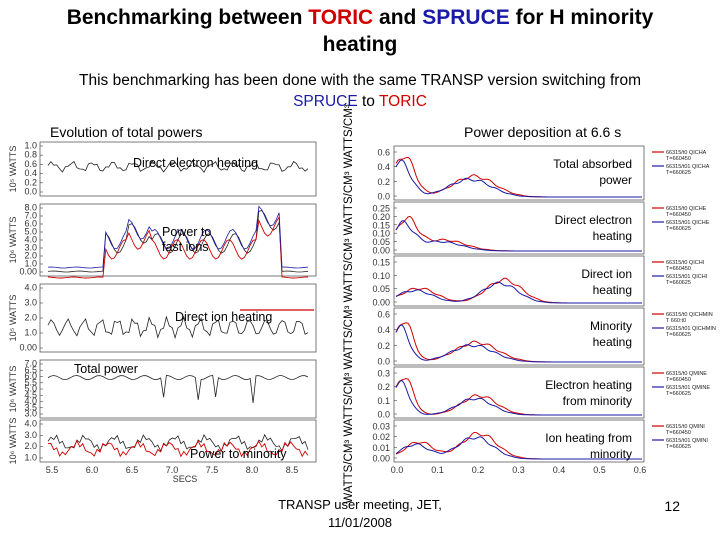  Describe the element at coordinates (518, 470) in the screenshot. I see `right-x-tick: 0.3` at that location.